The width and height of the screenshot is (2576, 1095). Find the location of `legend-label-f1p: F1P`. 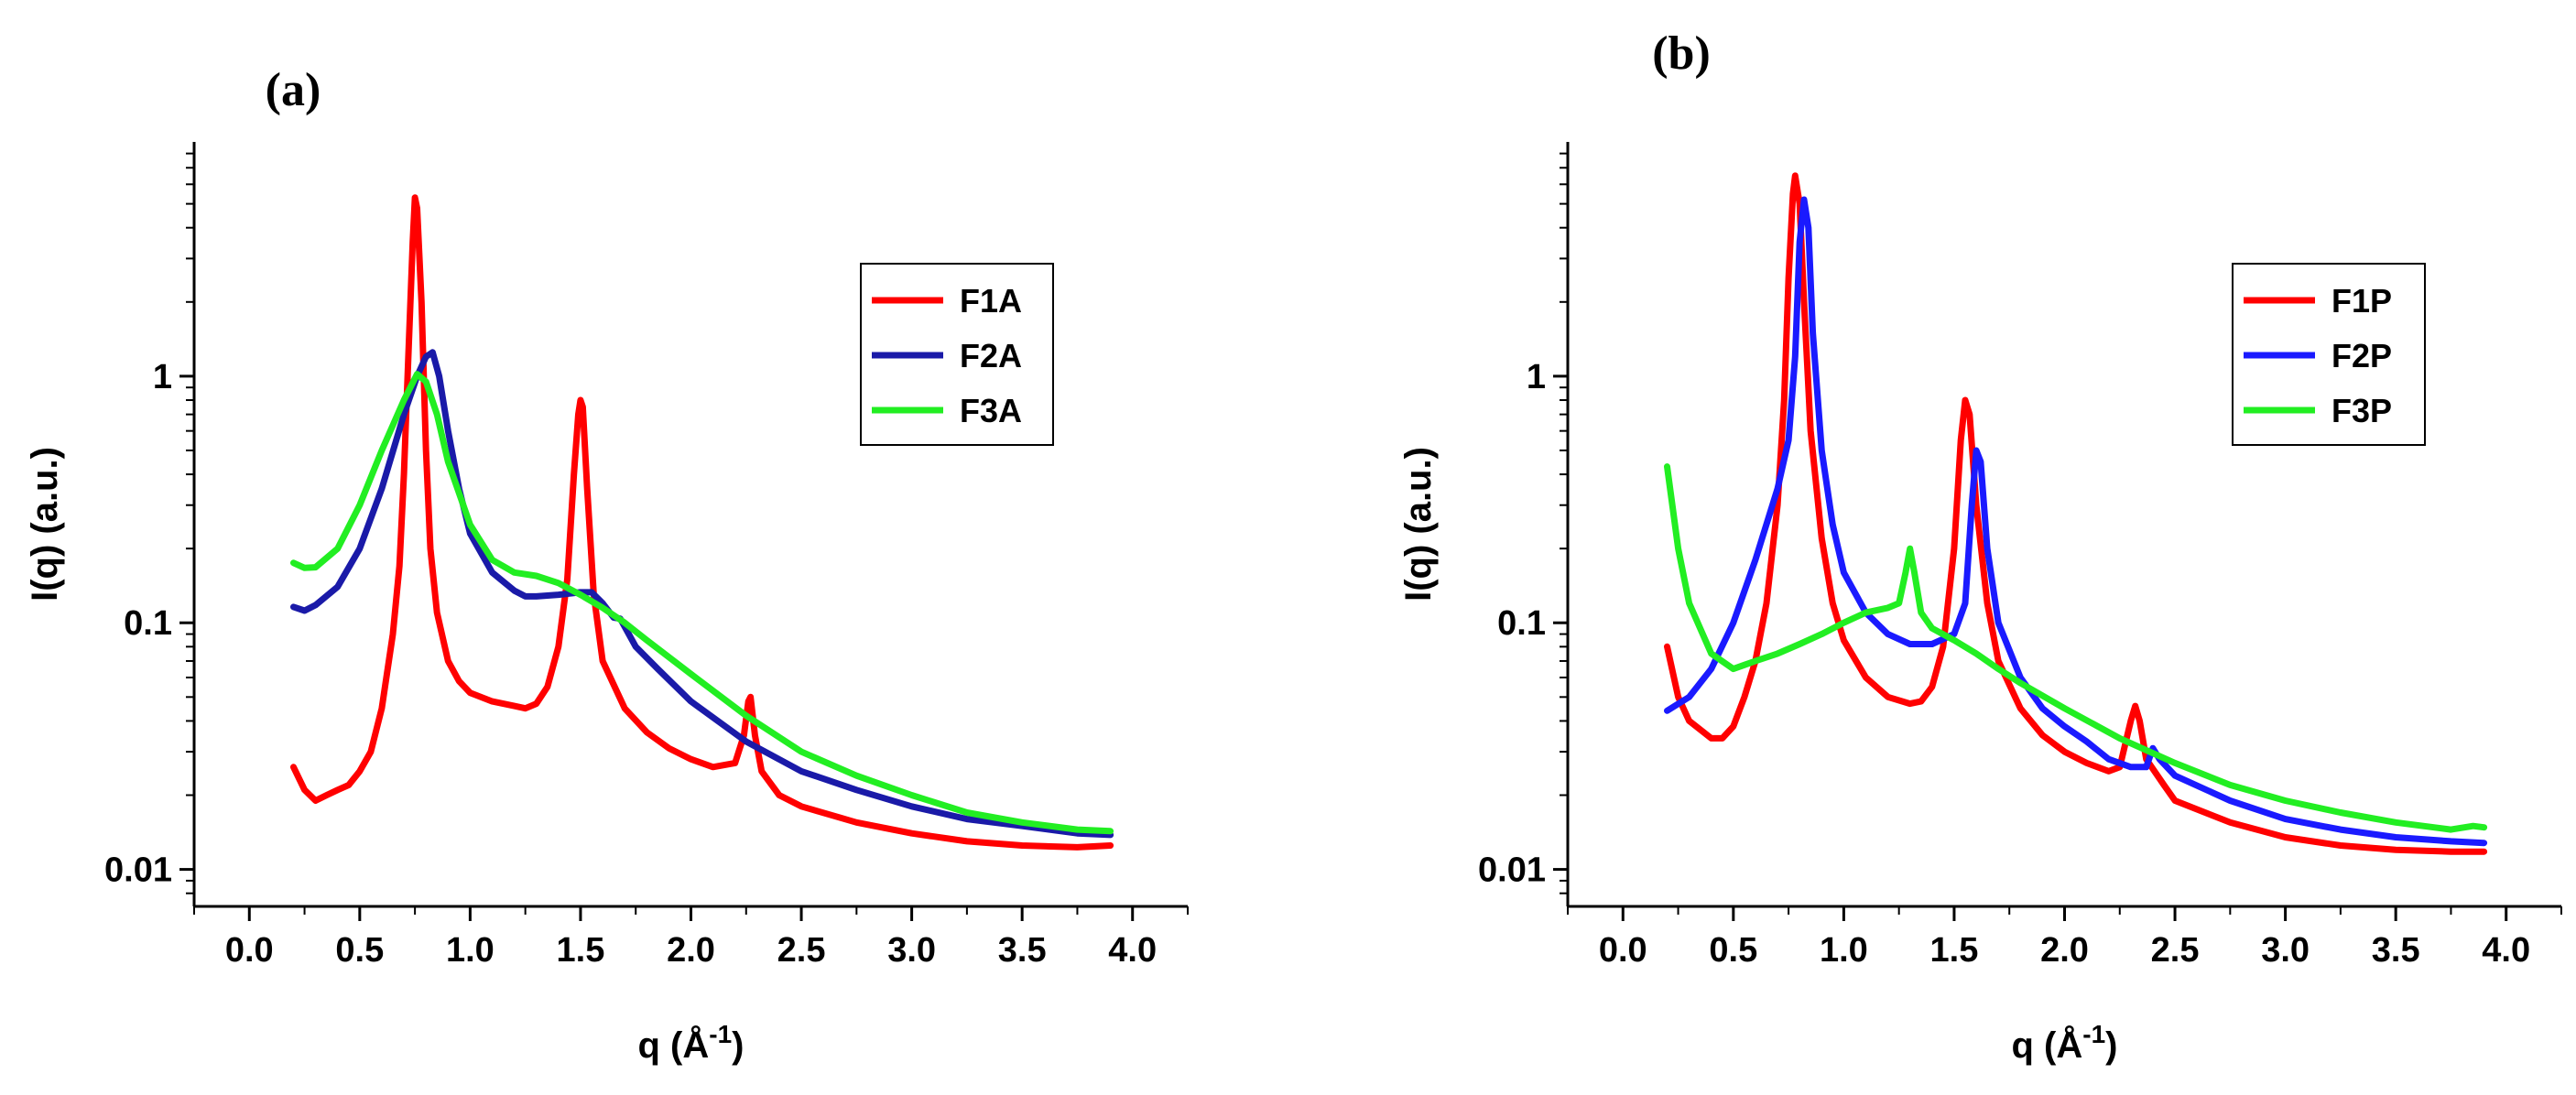

legend-label-f1p: F1P is located at coordinates (2361, 301).